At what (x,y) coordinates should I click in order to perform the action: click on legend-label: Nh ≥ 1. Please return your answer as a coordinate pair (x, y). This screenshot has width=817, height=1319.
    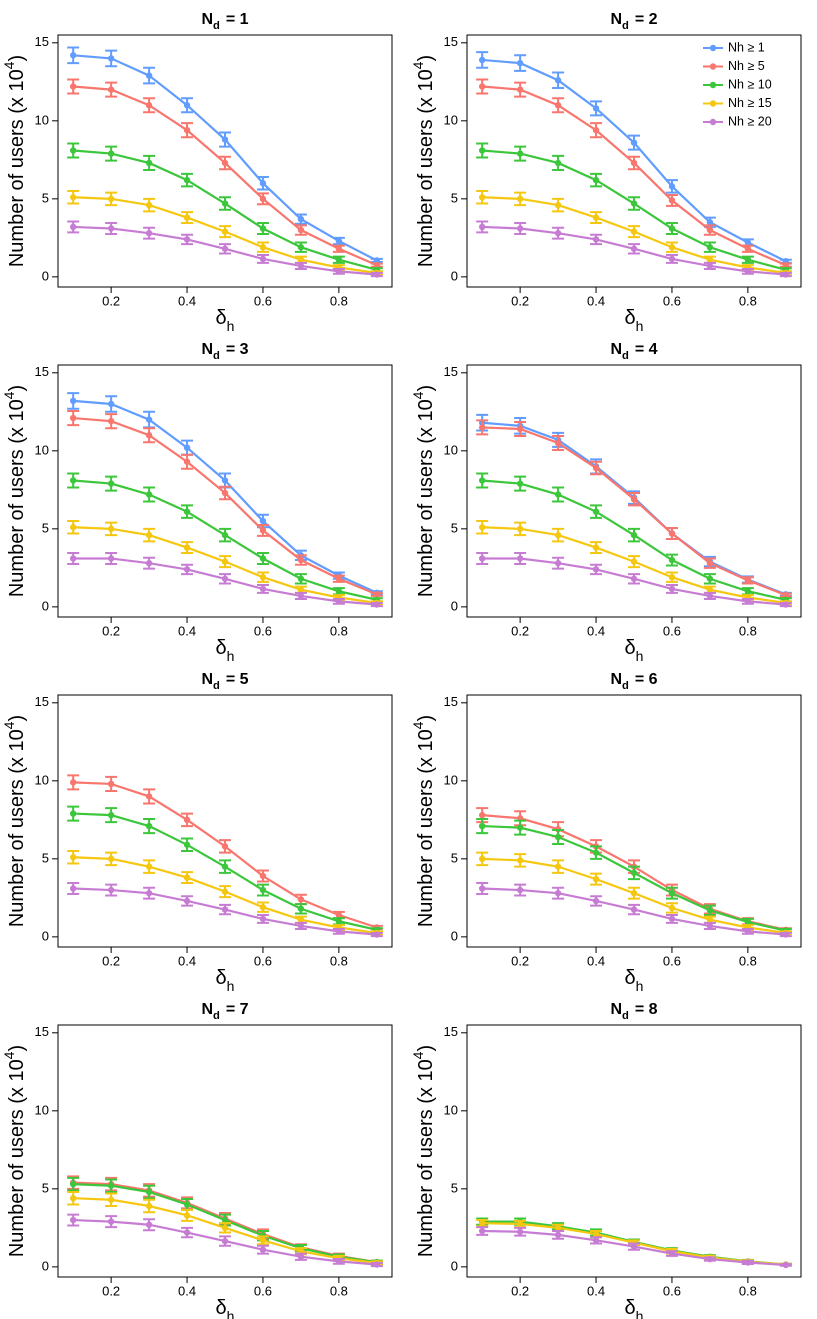
    Looking at the image, I should click on (746, 47).